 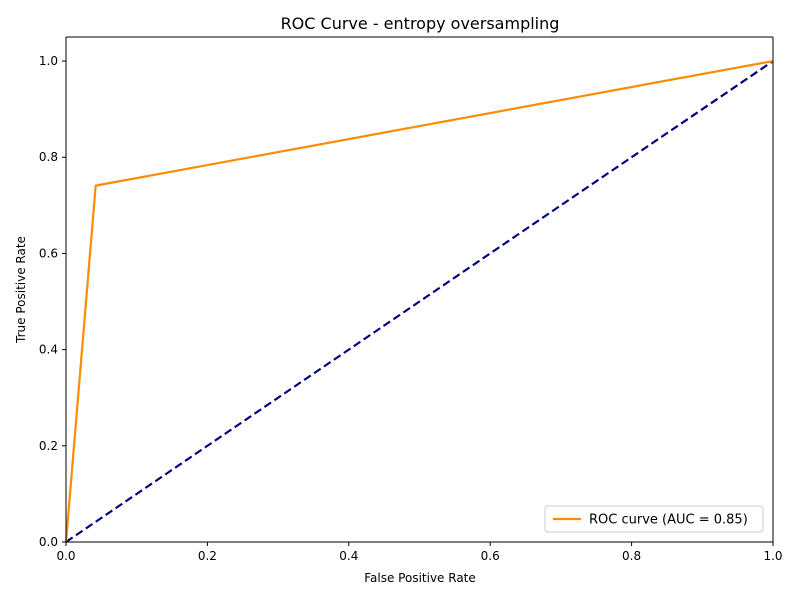 What do you see at coordinates (48, 157) in the screenshot?
I see `y-tick-label: 0.8` at bounding box center [48, 157].